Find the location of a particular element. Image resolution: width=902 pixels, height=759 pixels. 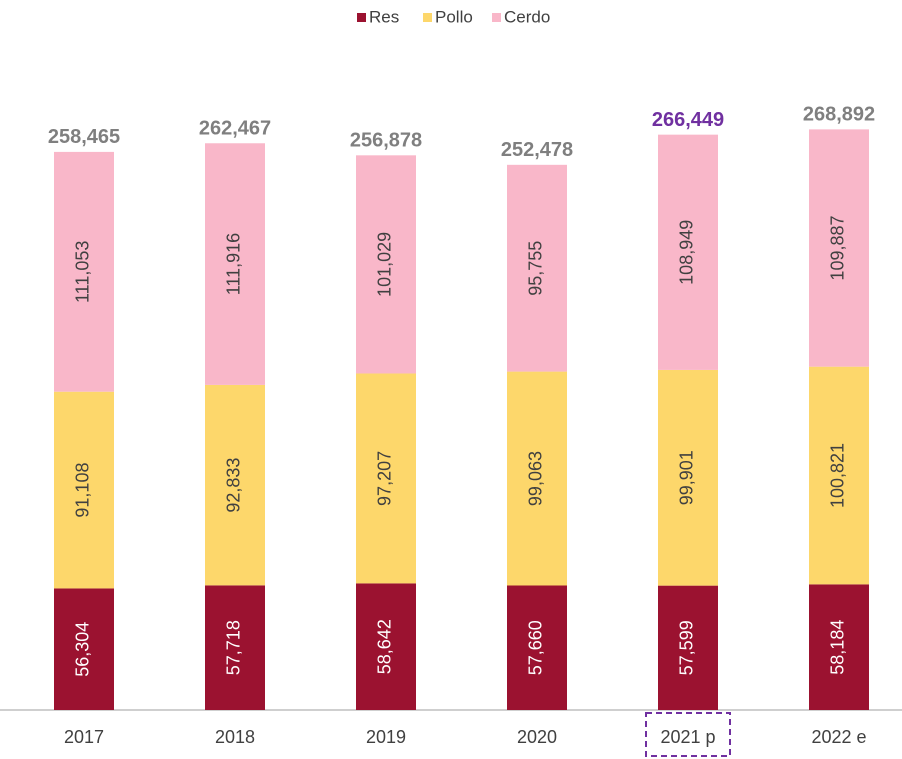

value-label: 109,887 is located at coordinates (838, 247).